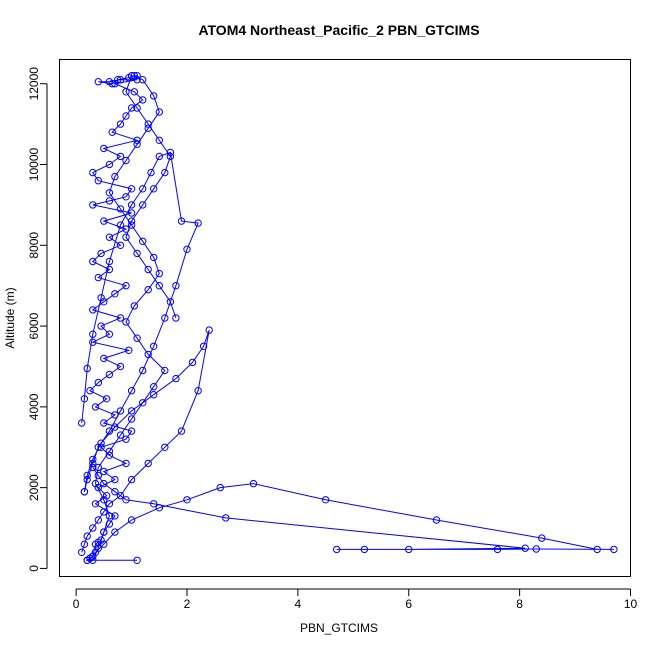 Image resolution: width=650 pixels, height=650 pixels. Describe the element at coordinates (34, 568) in the screenshot. I see `y-tick-label: 0` at that location.